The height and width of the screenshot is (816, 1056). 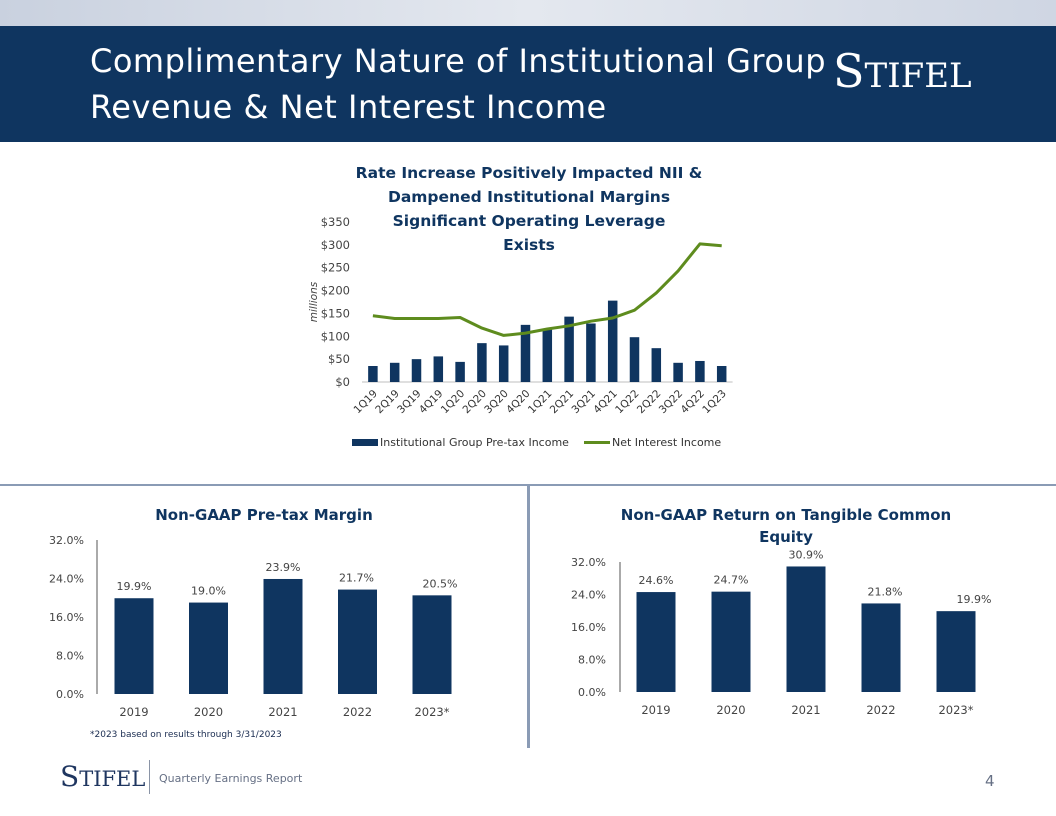 I want to click on chart3-xtick-label: 2021, so click(x=805, y=710).